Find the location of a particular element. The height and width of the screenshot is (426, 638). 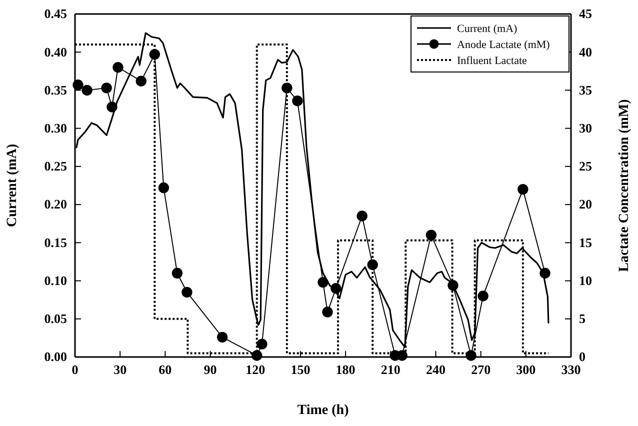

x-tick-label: 210 is located at coordinates (390, 370).